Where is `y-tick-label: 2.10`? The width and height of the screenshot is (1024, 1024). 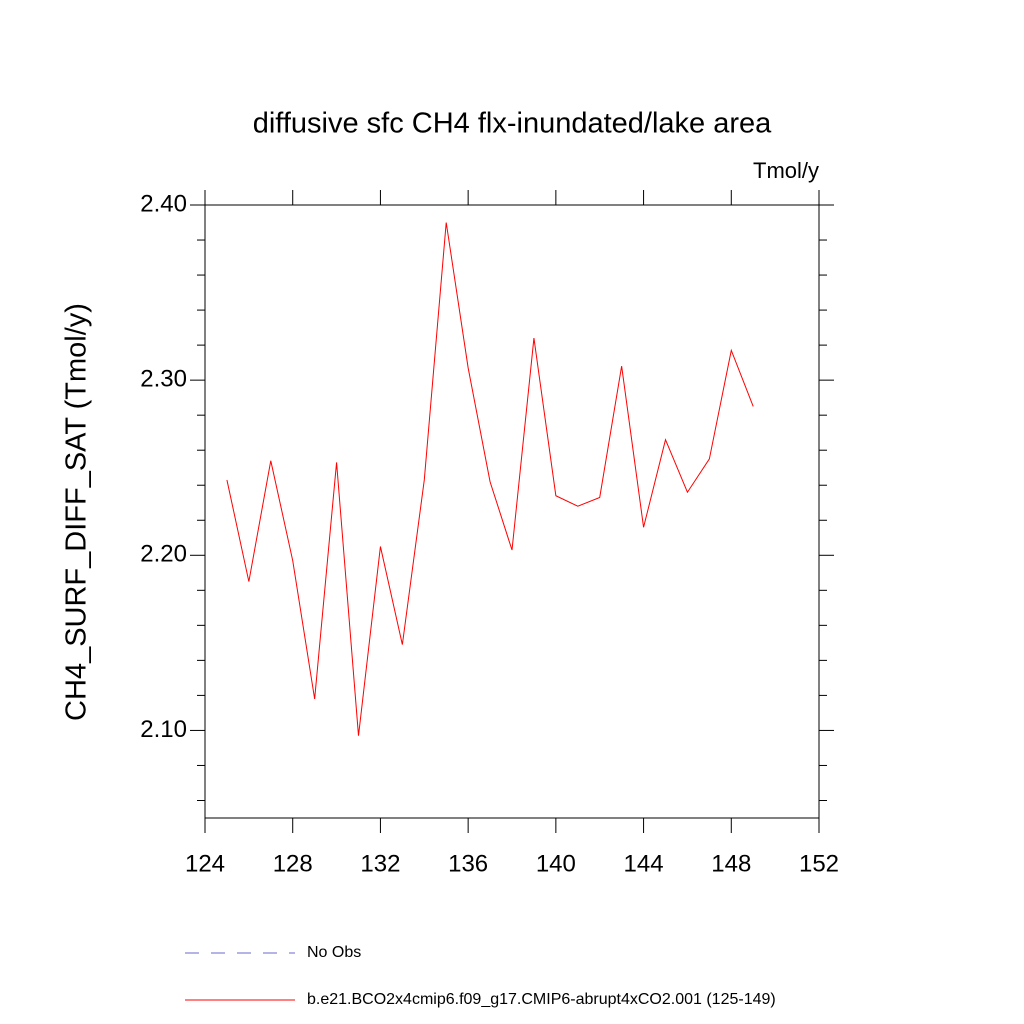
y-tick-label: 2.10 is located at coordinates (163, 729).